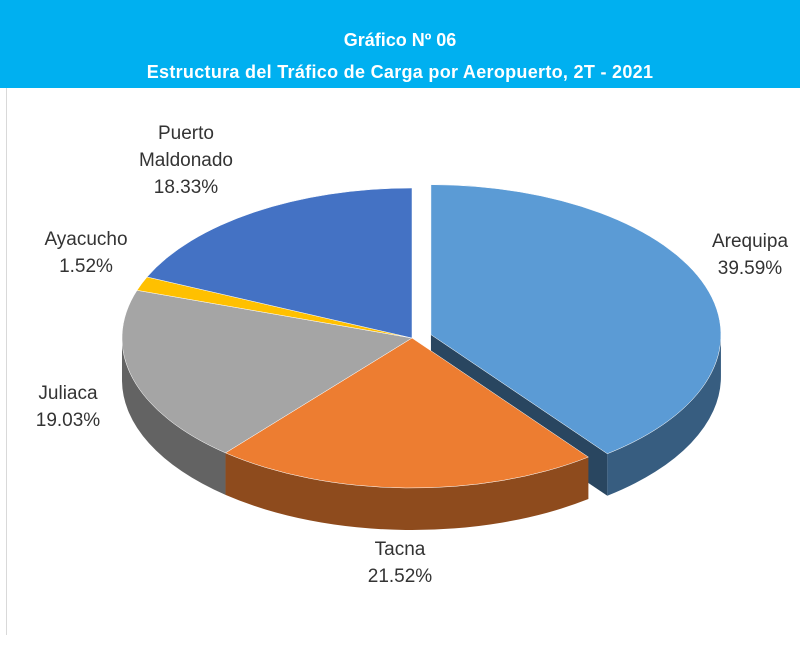 The height and width of the screenshot is (645, 800). What do you see at coordinates (186, 187) in the screenshot?
I see `value-label: 18.33%` at bounding box center [186, 187].